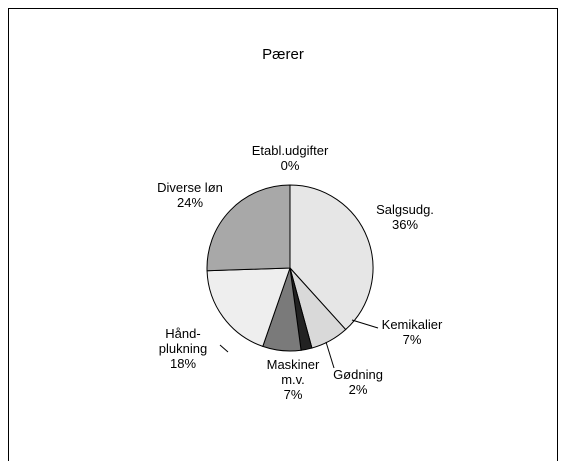 Image resolution: width=567 pixels, height=461 pixels. Describe the element at coordinates (183, 341) in the screenshot. I see `slice-label: Hånd- plukning` at that location.